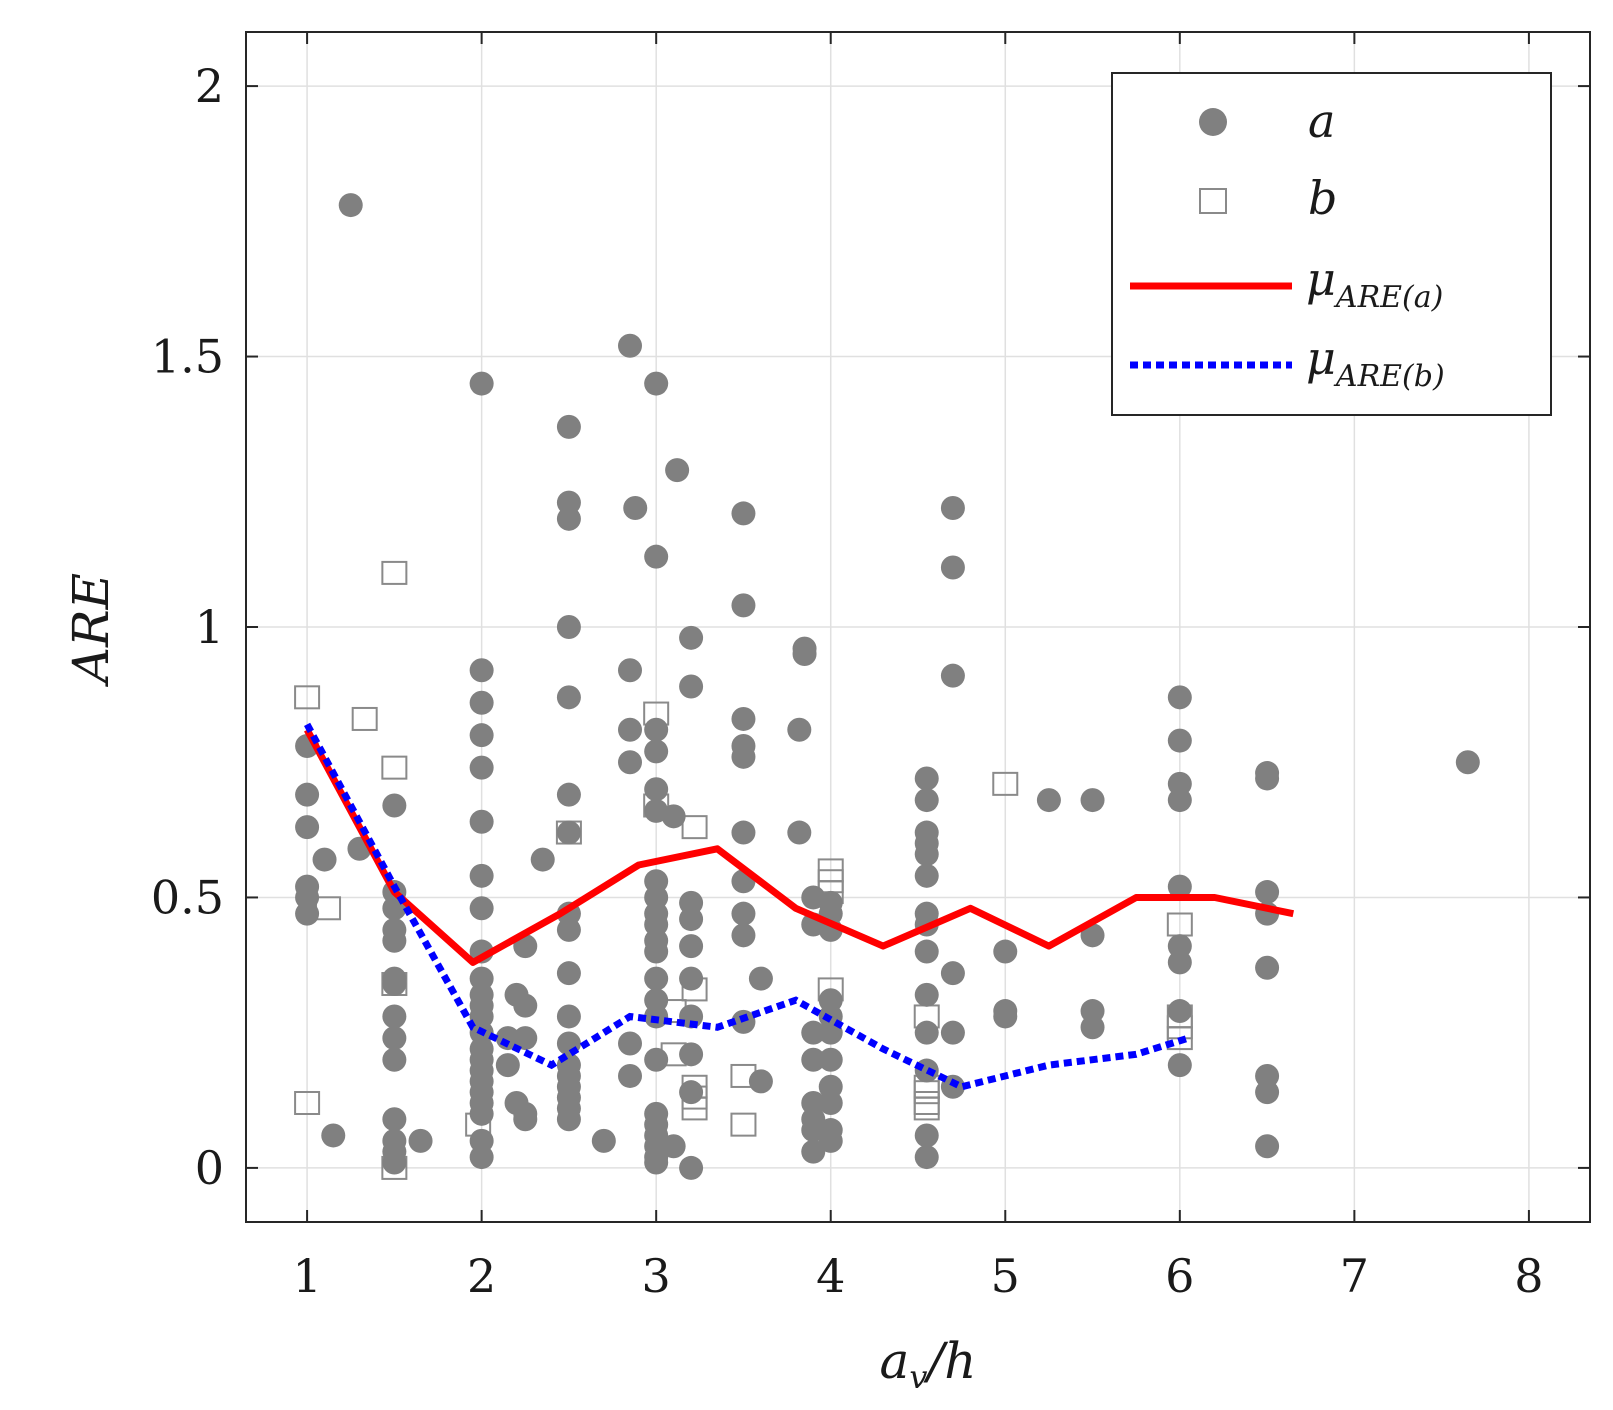 The width and height of the screenshot is (1613, 1410). What do you see at coordinates (209, 1168) in the screenshot?
I see `y-tick-label: 0` at bounding box center [209, 1168].